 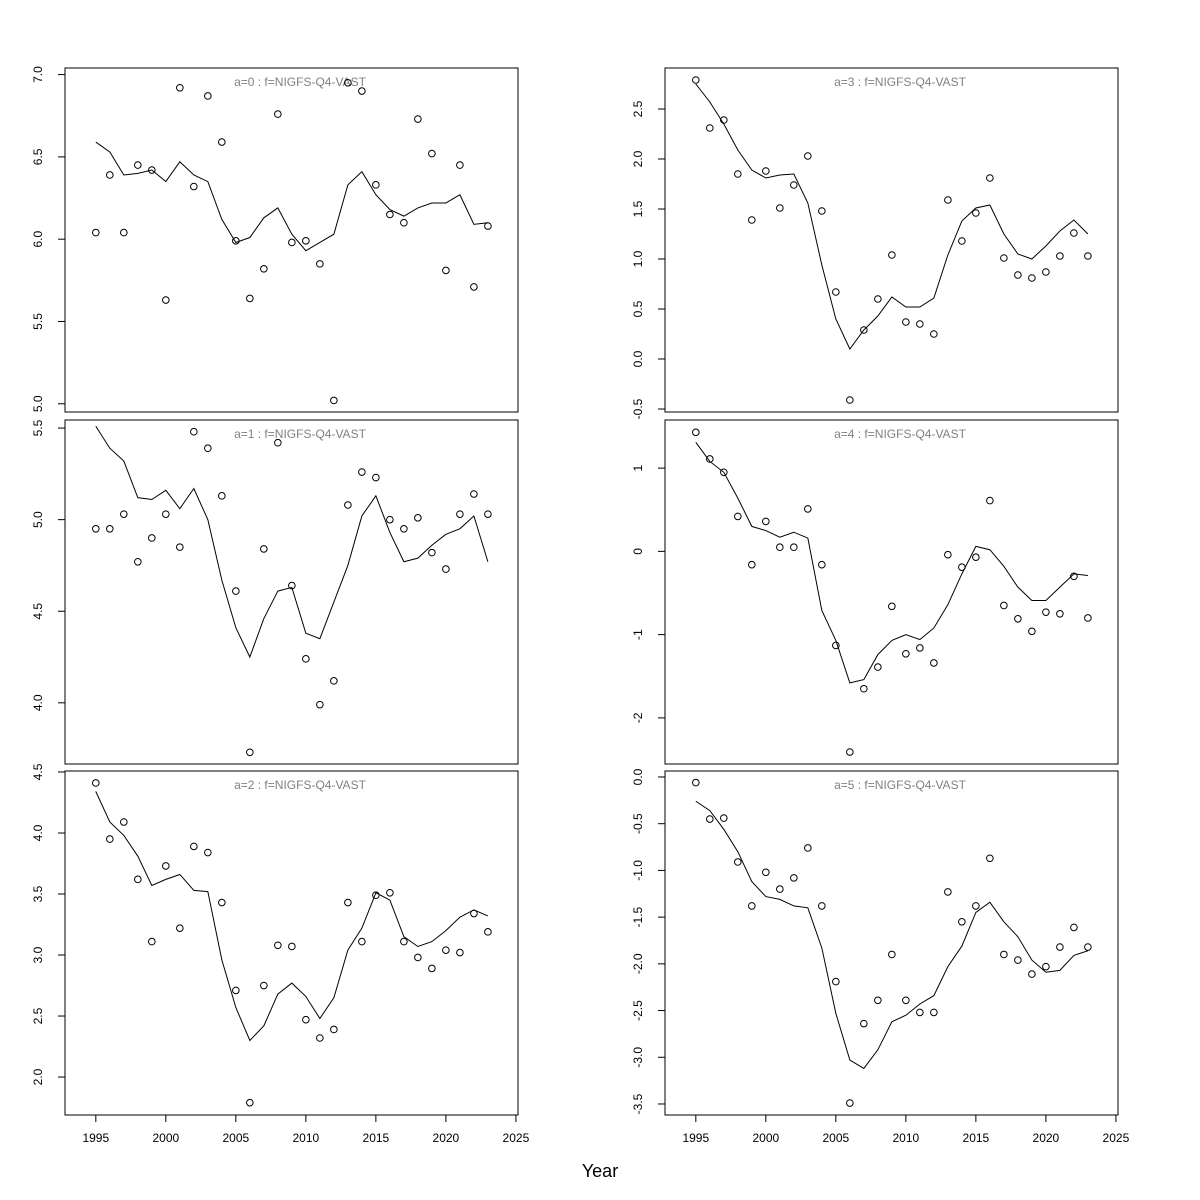 What do you see at coordinates (376, 1138) in the screenshot?
I see `x-tick-label: 2015` at bounding box center [376, 1138].